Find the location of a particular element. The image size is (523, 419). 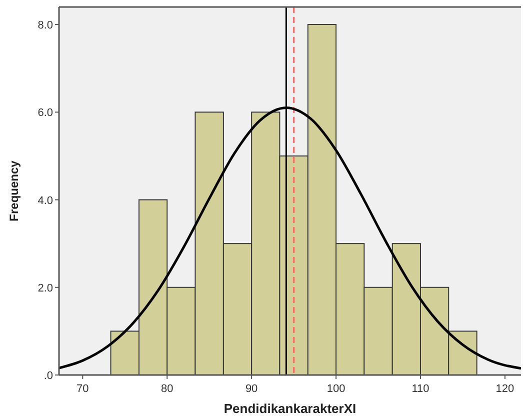

y-tick-label: 4.0 is located at coordinates (45, 200).